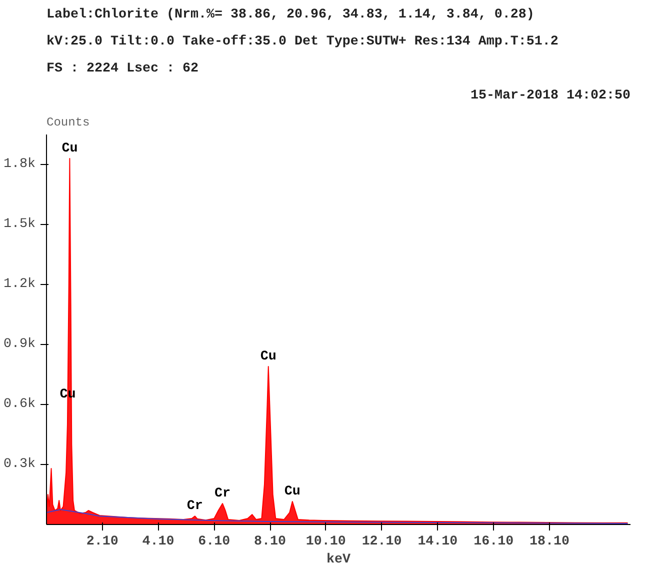 The height and width of the screenshot is (577, 668). What do you see at coordinates (20, 224) in the screenshot?
I see `y-tick-label: 1.5k` at bounding box center [20, 224].